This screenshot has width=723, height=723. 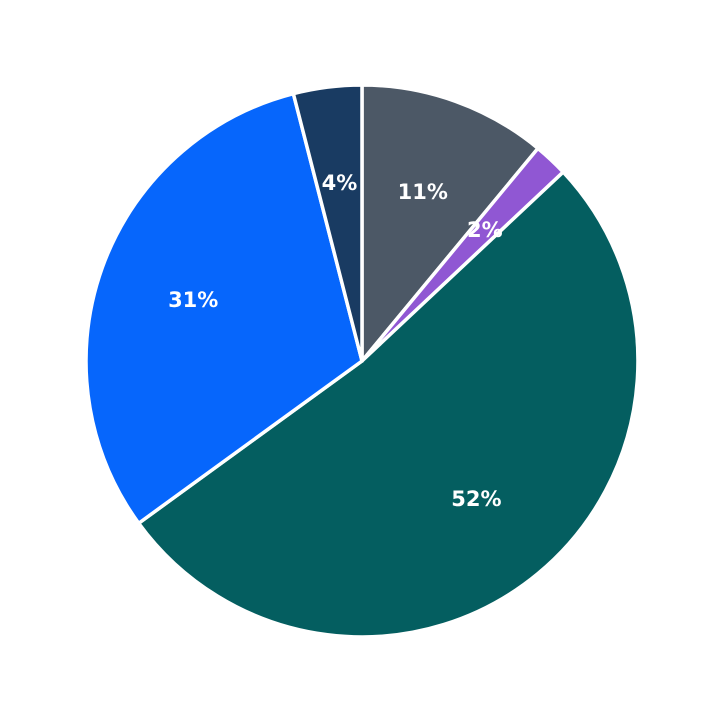 I want to click on pie-slice-label-4pct: 4%, so click(x=340, y=183).